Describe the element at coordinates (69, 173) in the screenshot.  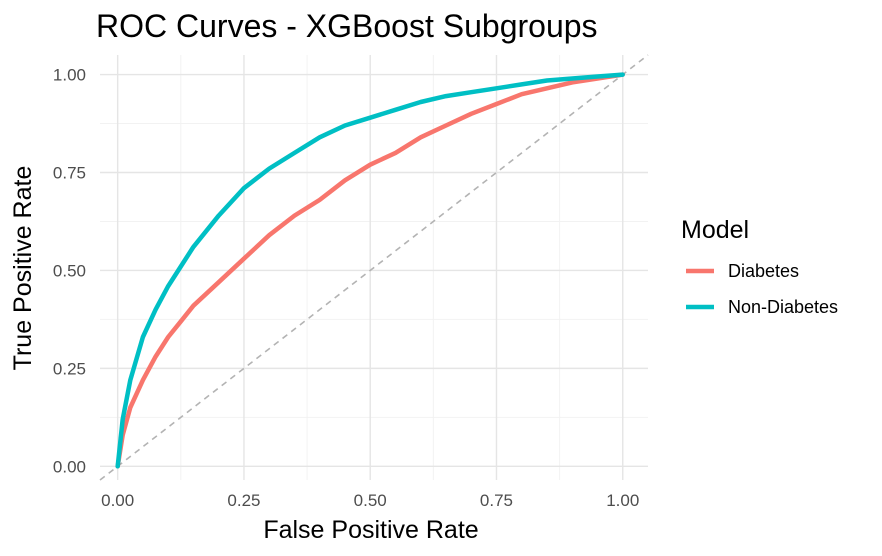
I see `y-tick-label: 0.75` at that location.